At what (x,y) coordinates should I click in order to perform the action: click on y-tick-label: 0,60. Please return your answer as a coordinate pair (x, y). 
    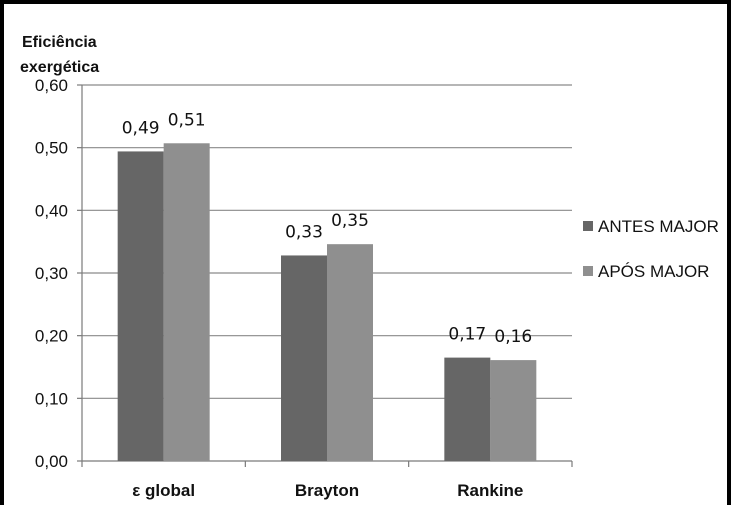
    Looking at the image, I should click on (51, 85).